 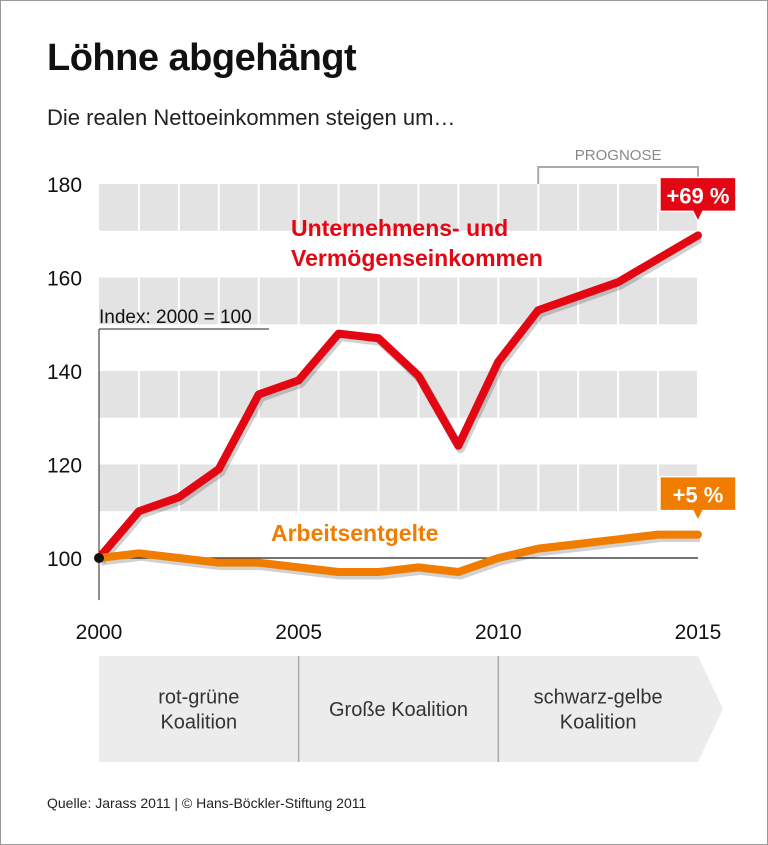 What do you see at coordinates (398, 710) in the screenshot?
I see `period-label: Große Koalition` at bounding box center [398, 710].